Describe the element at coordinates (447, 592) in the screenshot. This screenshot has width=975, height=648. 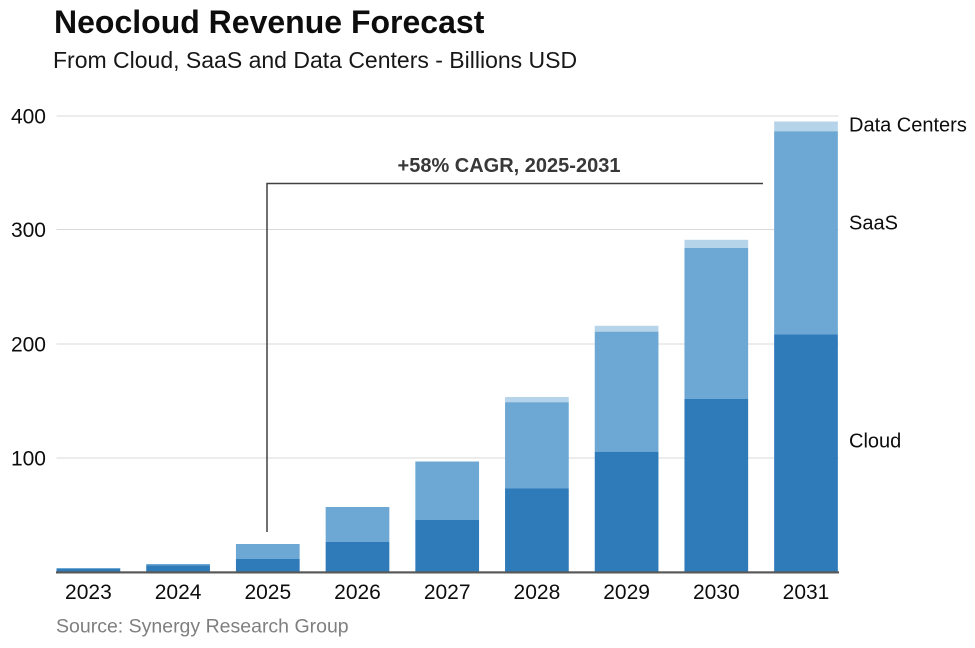
I see `svg-text: 2027` at that location.